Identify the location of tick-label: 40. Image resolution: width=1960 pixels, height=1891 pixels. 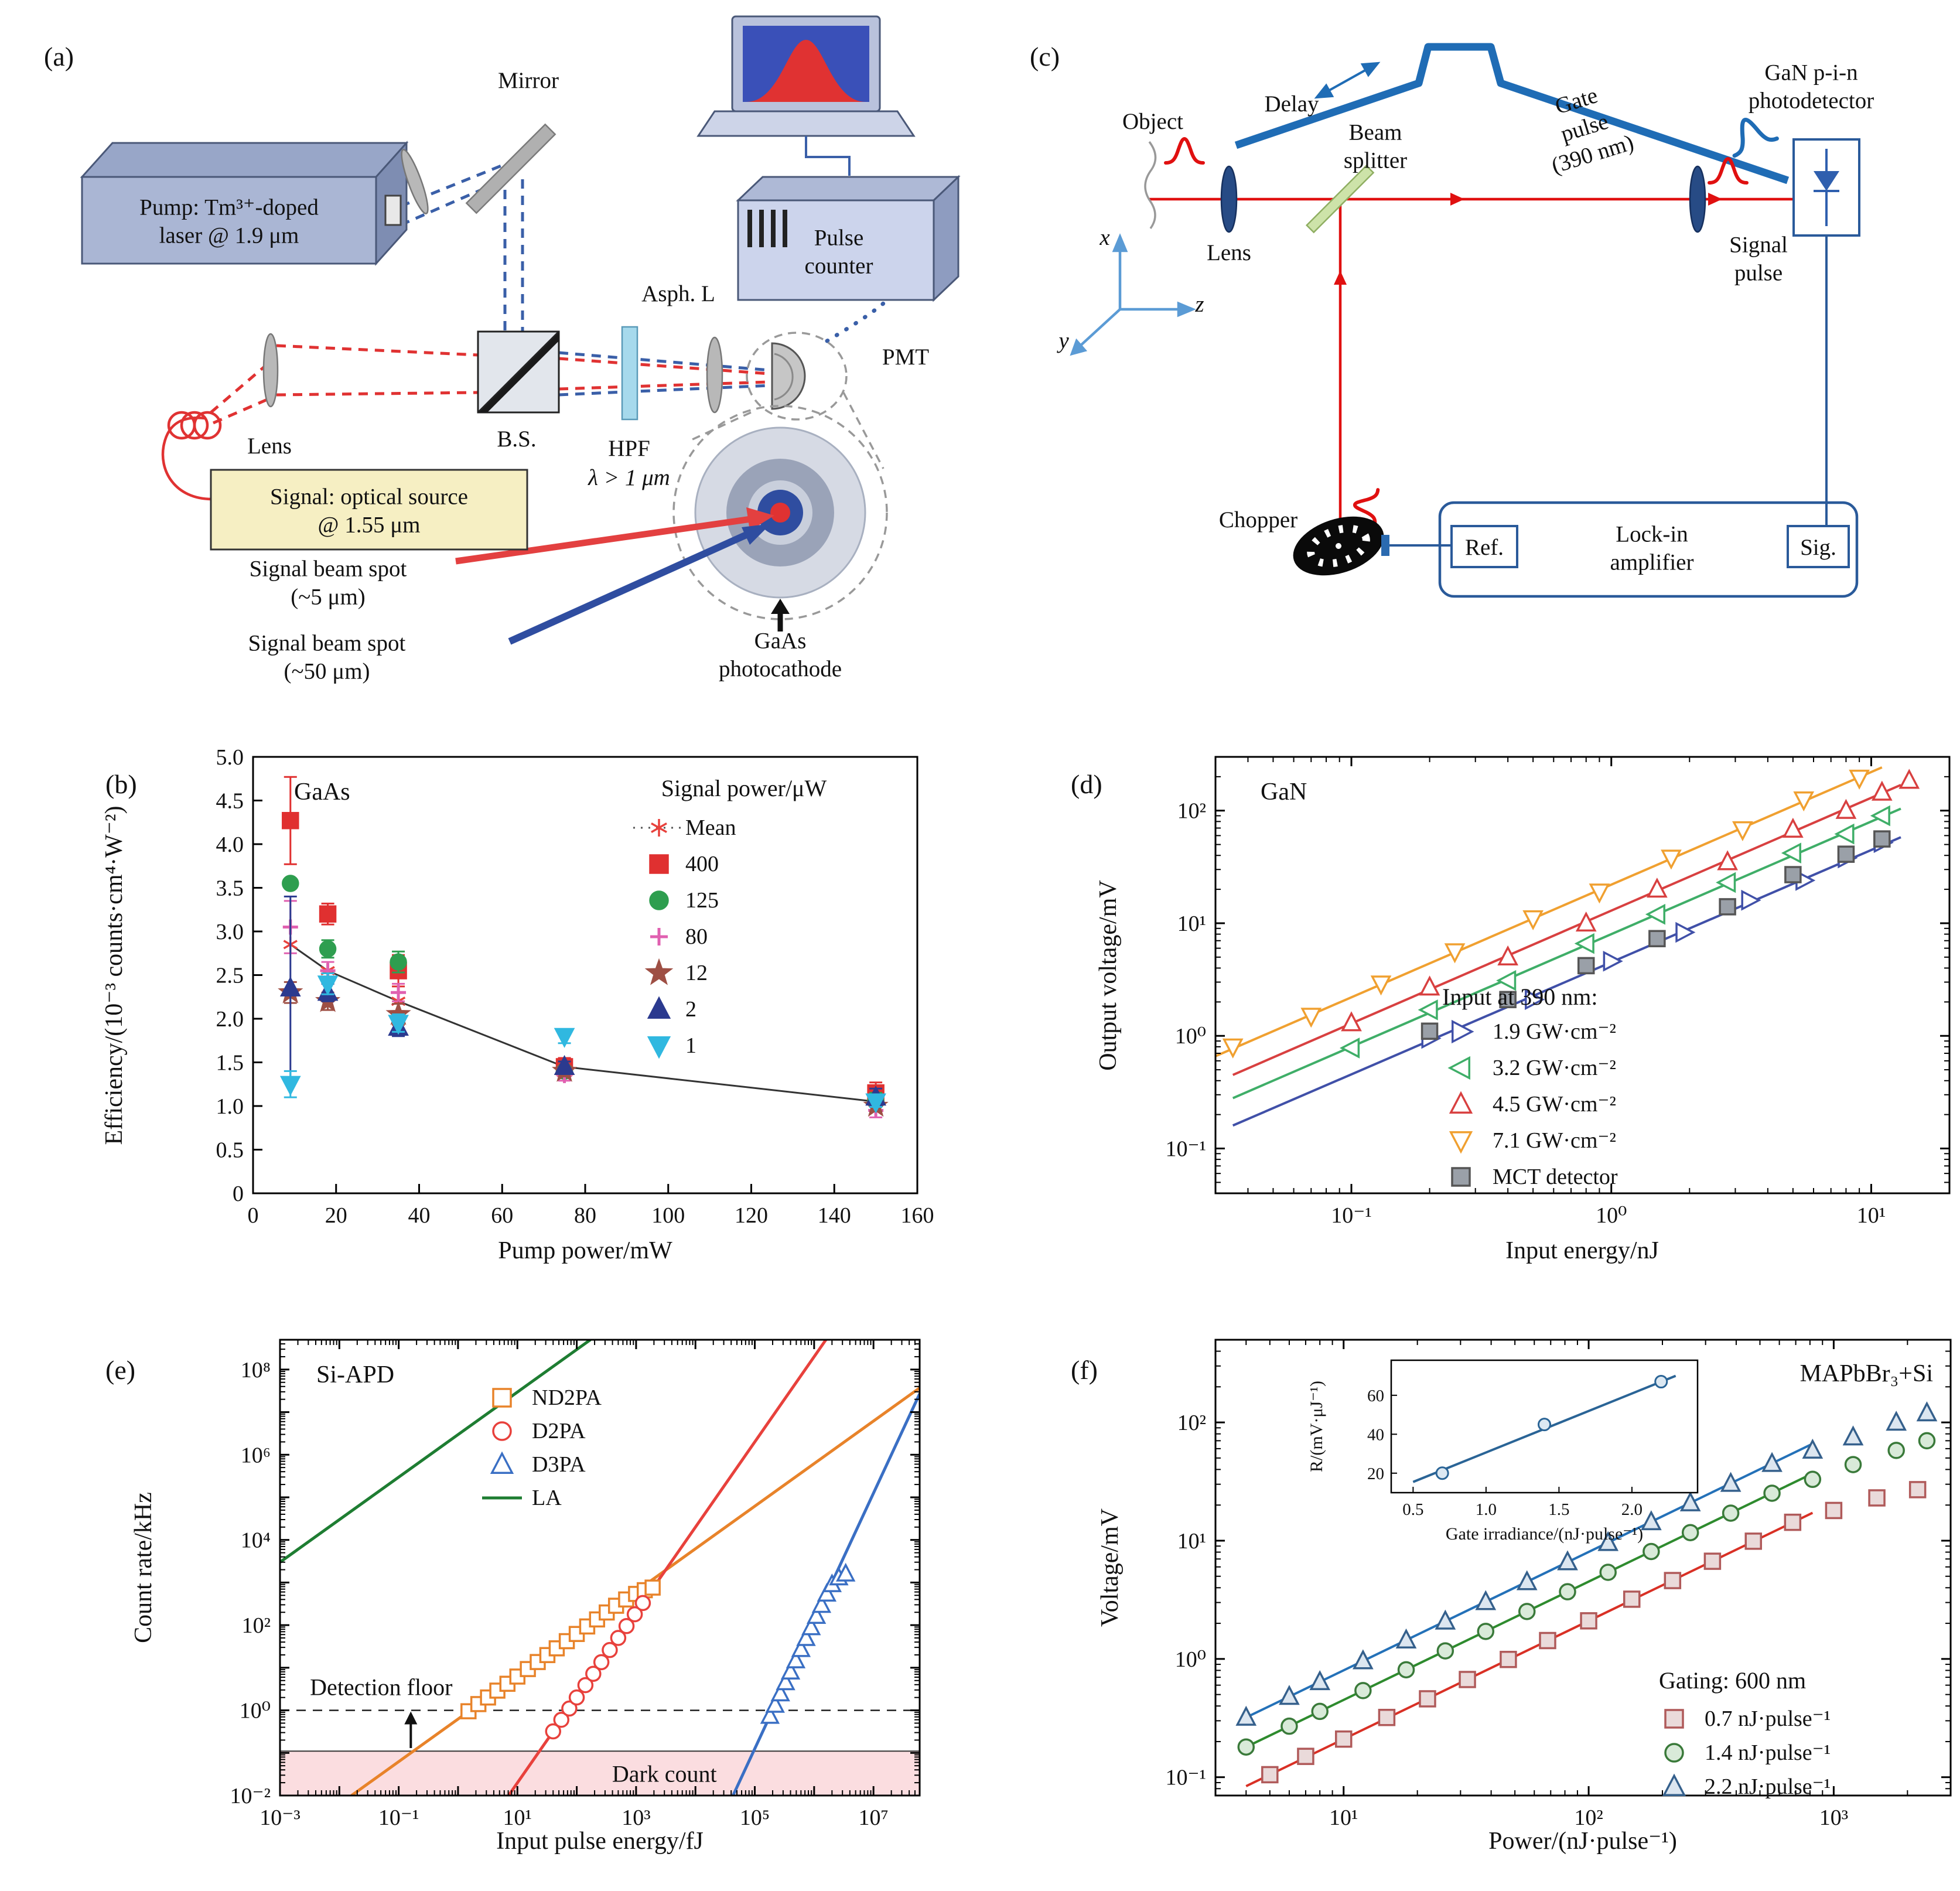
(419, 1215).